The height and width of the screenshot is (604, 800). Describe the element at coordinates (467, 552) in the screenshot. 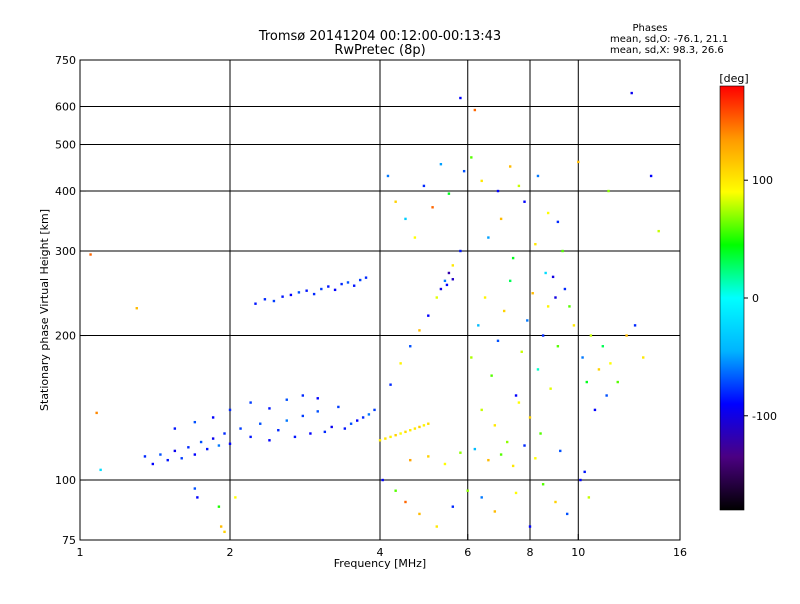

I see `x-tick-label: 6` at that location.